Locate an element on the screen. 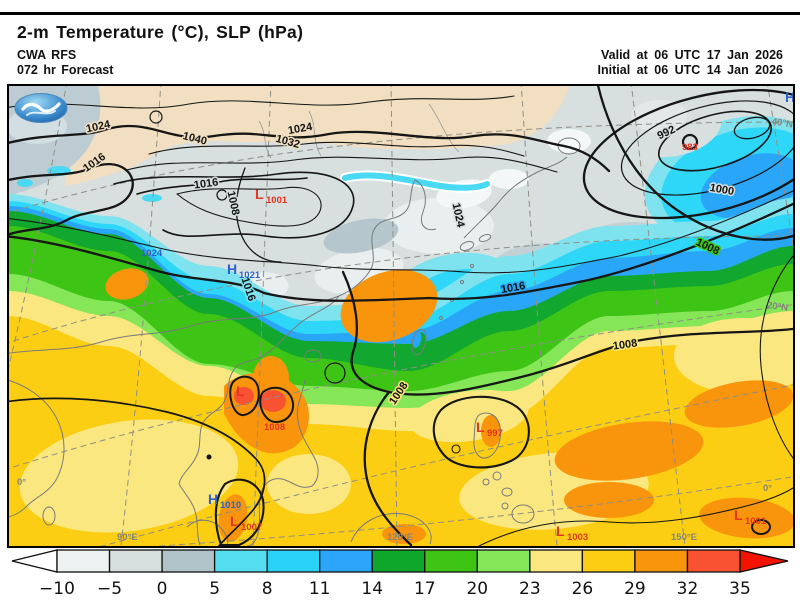 Image resolution: width=800 pixels, height=600 pixels. high-value: 1021 is located at coordinates (250, 275).